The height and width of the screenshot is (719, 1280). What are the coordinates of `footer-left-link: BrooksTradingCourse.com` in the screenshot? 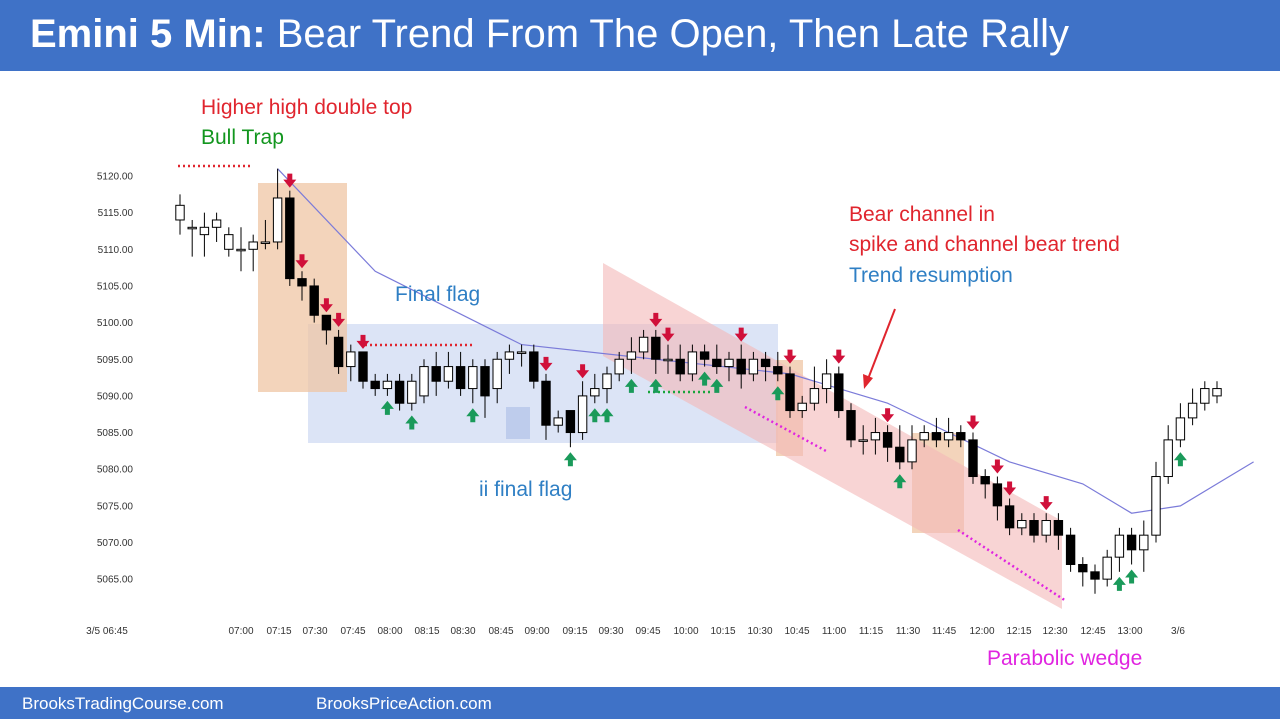 It's located at (123, 703).